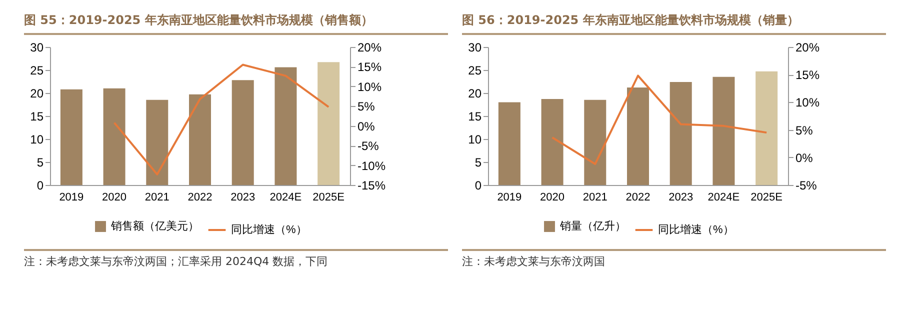  What do you see at coordinates (372, 165) in the screenshot?
I see `y2-tick-label: -10%` at bounding box center [372, 165].